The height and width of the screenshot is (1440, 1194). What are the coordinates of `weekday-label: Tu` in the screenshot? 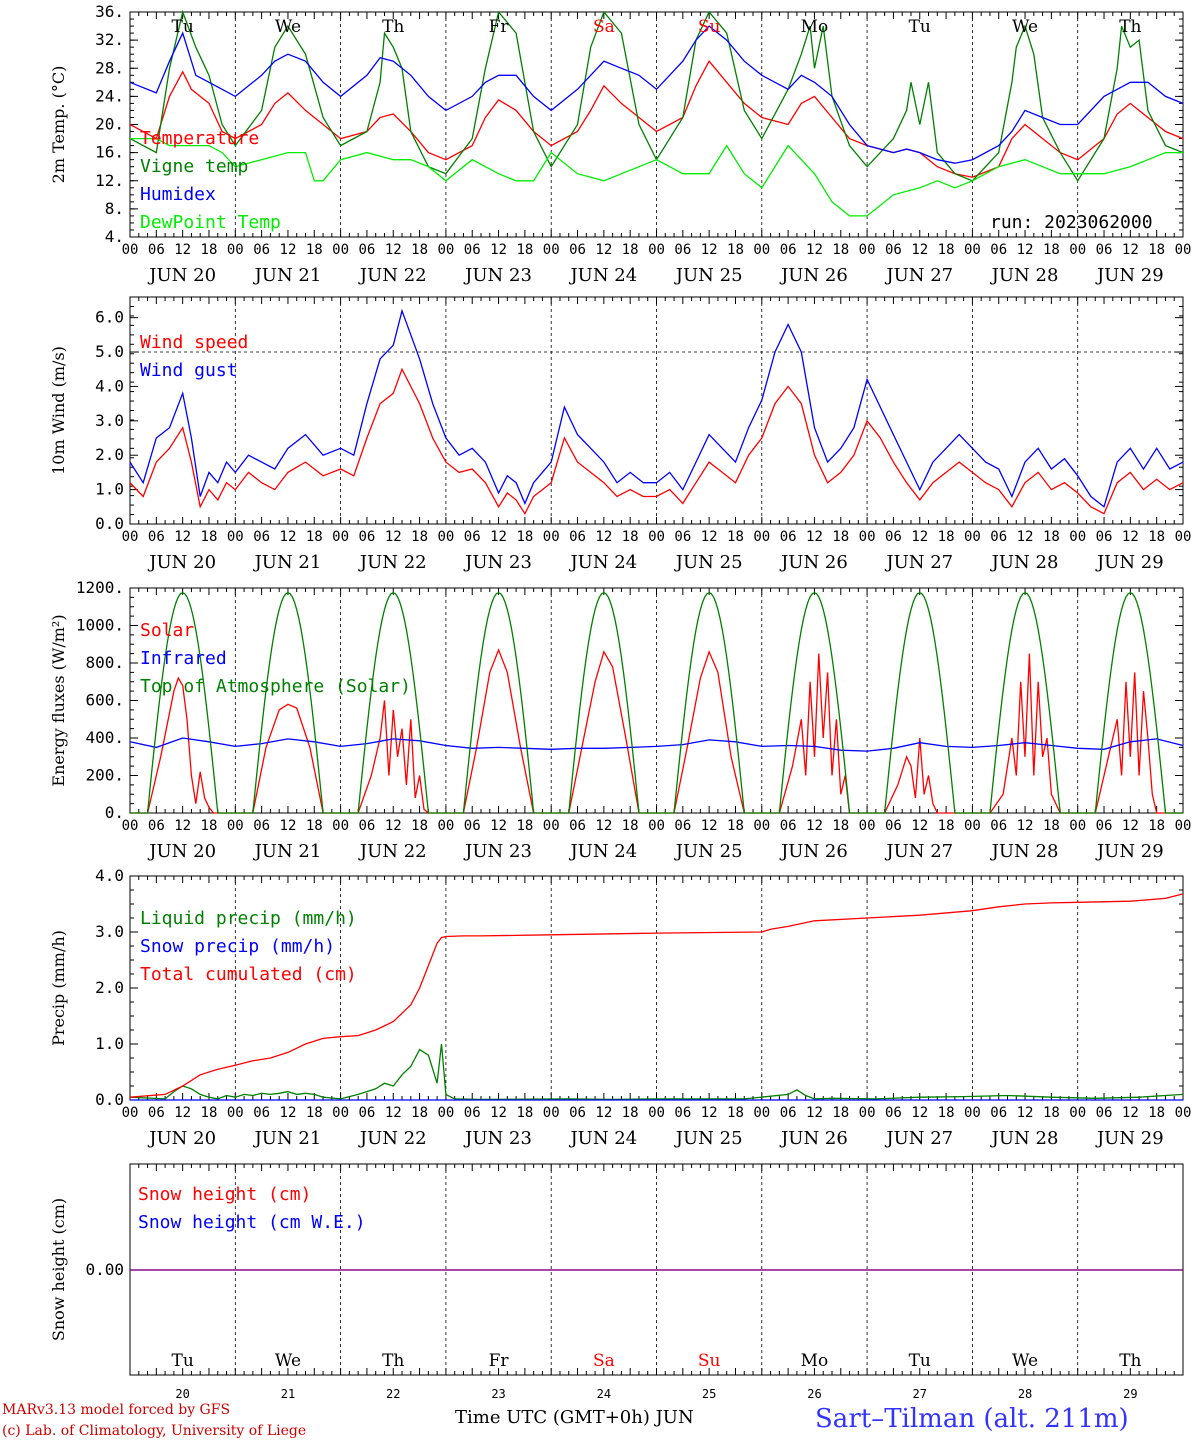 It's located at (183, 27).